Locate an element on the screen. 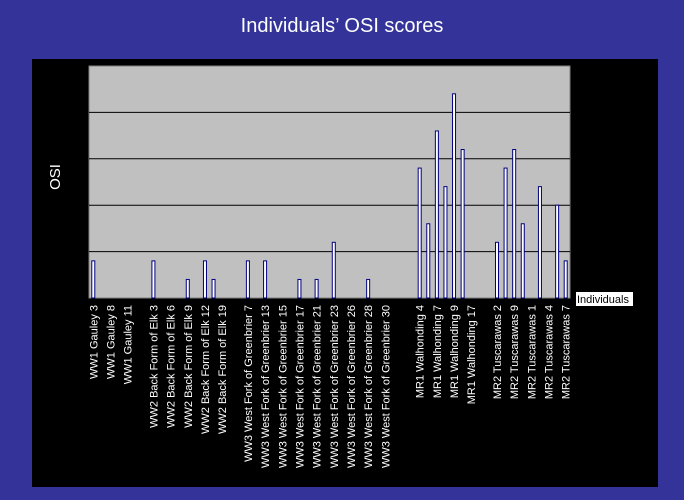  tick-label: WW3 West Fork of Greenbrier 13 is located at coordinates (266, 386).